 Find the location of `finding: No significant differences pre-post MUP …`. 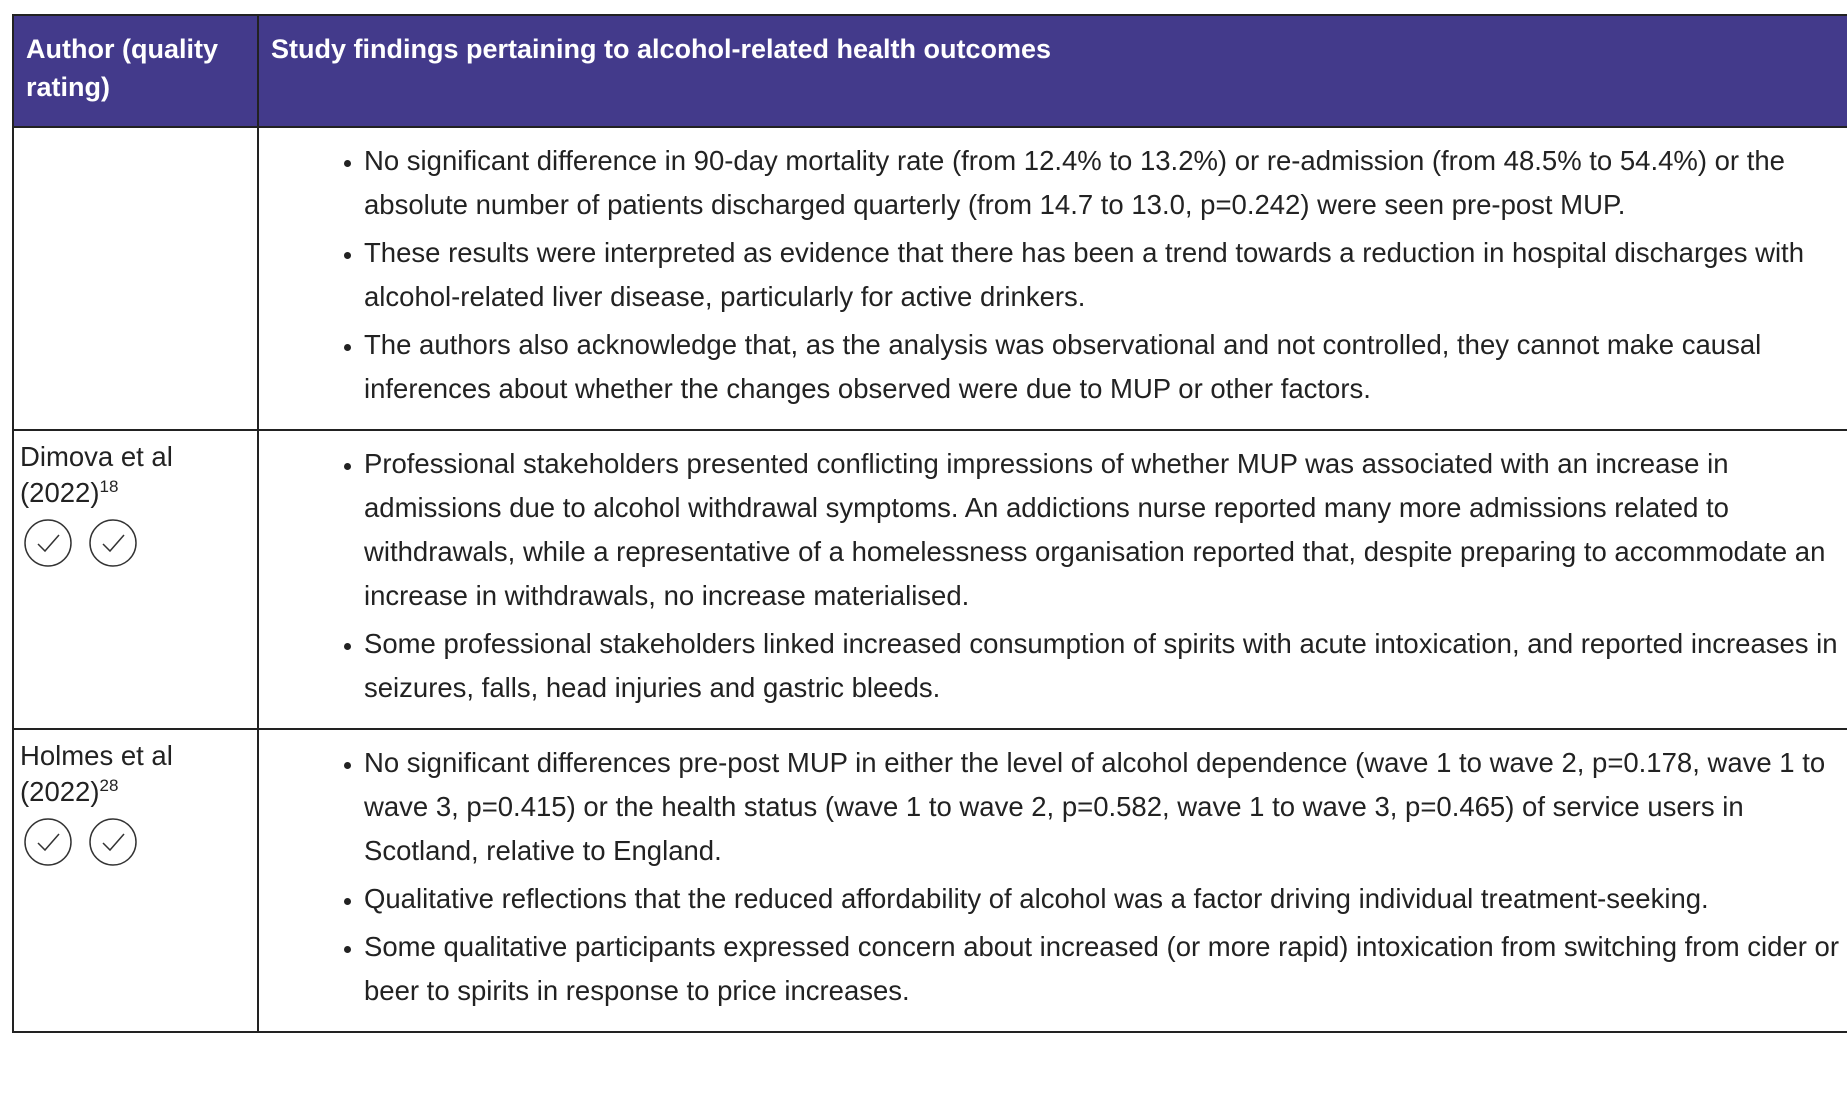

finding: No significant differences pre-post MUP … is located at coordinates (1105, 807).